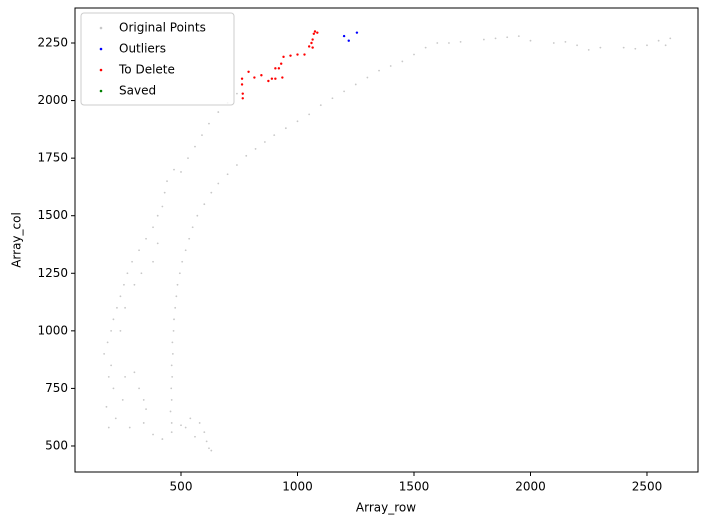 The width and height of the screenshot is (705, 525). I want to click on legend-label: Original Points, so click(162, 28).